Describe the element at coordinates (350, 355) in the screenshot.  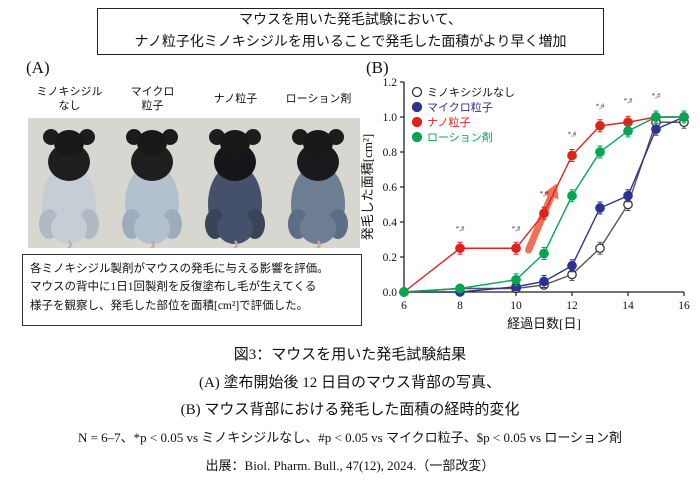
I see `figure-caption-title: 図3：マウスを用いた発毛試験結果` at that location.